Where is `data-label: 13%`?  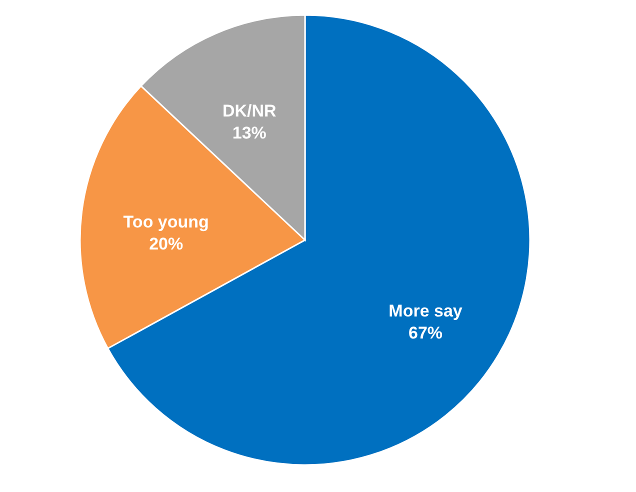 data-label: 13% is located at coordinates (249, 133).